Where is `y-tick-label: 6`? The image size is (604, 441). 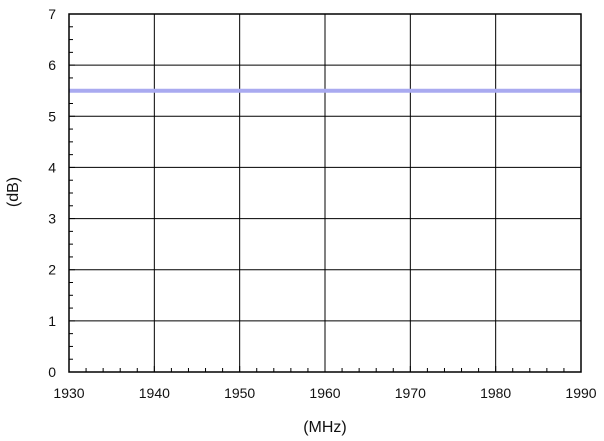
y-tick-label: 6 is located at coordinates (52, 65).